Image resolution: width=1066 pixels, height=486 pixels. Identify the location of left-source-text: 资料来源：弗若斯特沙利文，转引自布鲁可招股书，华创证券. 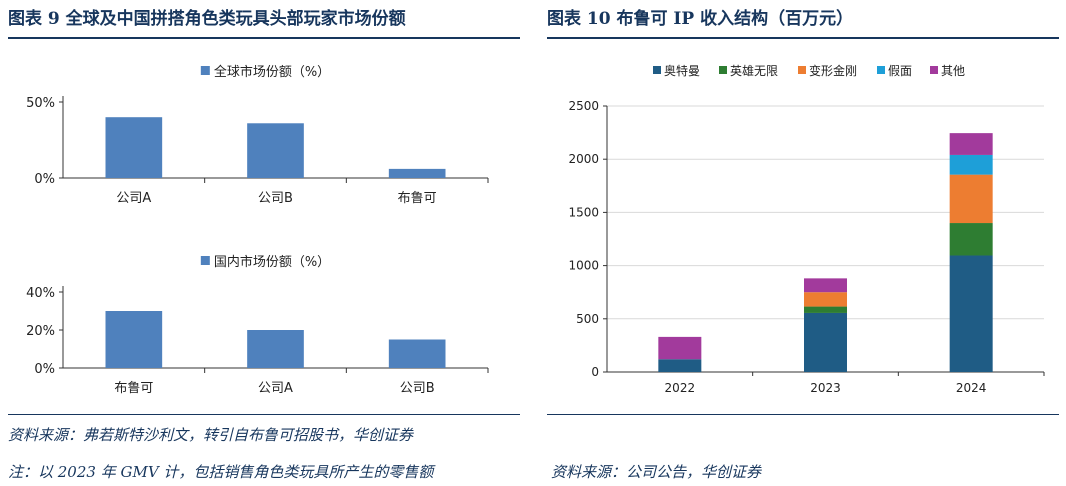
(211, 435).